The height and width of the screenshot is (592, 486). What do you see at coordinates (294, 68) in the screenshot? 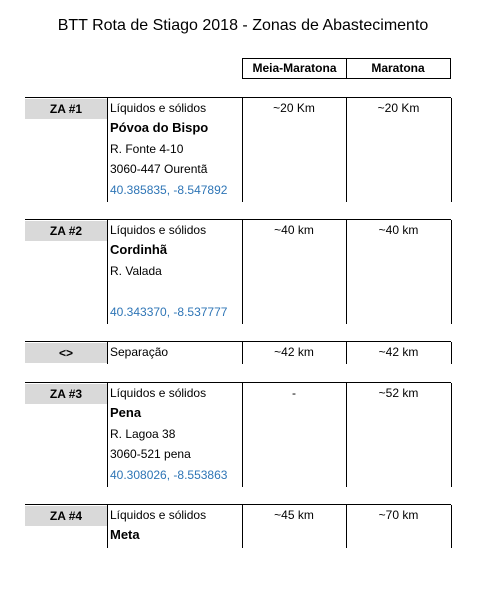
I see `header-cell: Meia-Maratona` at bounding box center [294, 68].